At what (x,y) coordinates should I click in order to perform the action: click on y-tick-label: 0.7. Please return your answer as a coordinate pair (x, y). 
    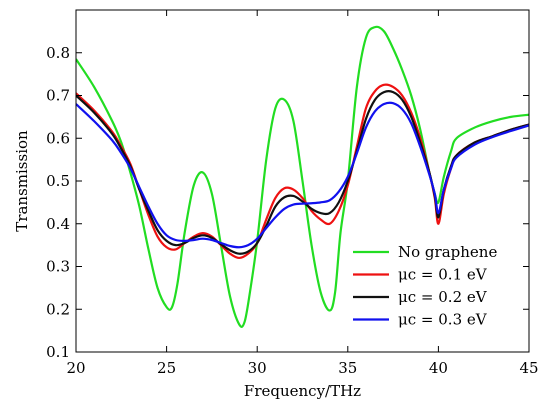
    Looking at the image, I should click on (58, 96).